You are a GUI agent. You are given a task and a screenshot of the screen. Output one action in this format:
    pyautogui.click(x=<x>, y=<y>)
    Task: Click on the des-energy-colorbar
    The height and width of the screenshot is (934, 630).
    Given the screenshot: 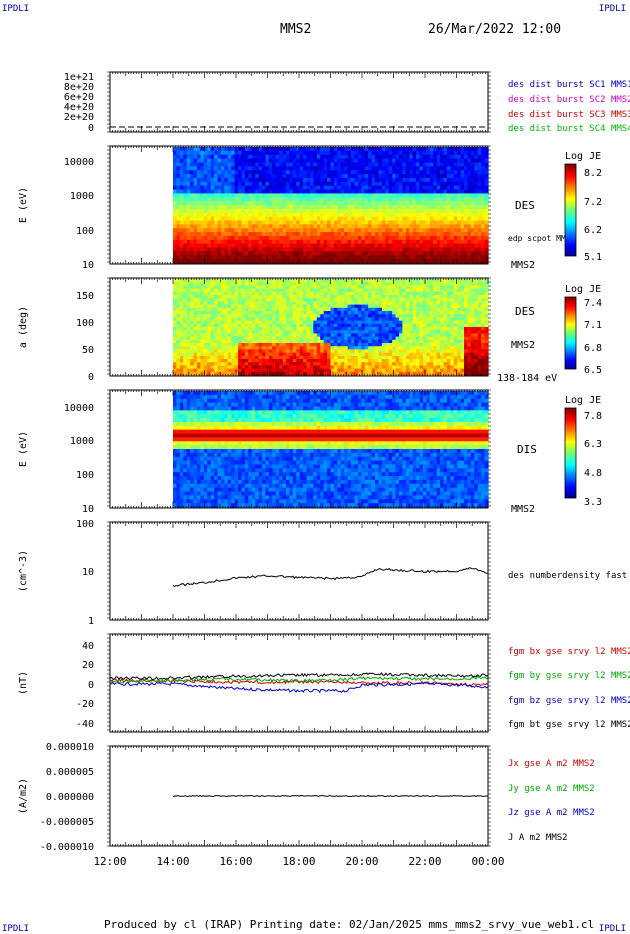 What is the action you would take?
    pyautogui.click(x=570, y=210)
    